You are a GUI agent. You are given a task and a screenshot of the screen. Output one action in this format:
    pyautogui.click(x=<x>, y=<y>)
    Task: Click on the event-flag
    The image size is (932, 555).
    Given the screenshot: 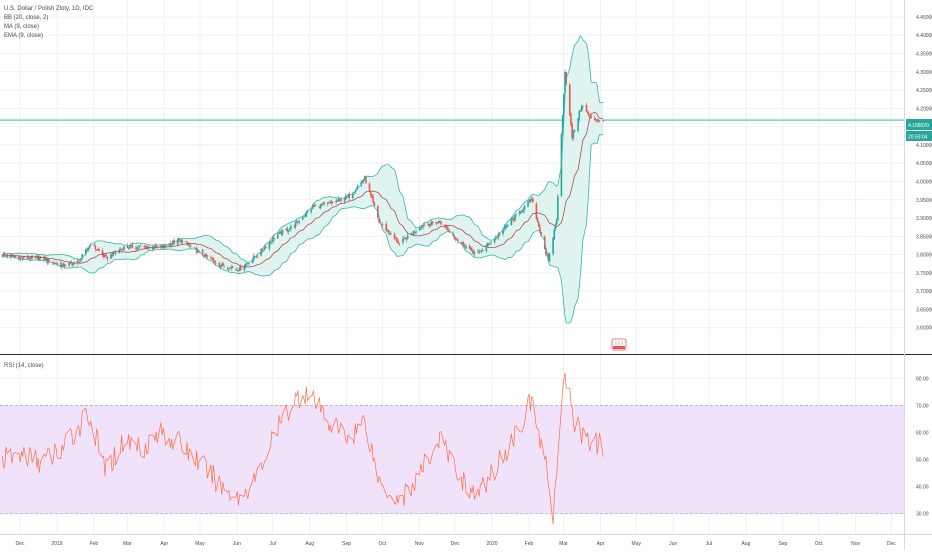 What is the action you would take?
    pyautogui.click(x=619, y=344)
    